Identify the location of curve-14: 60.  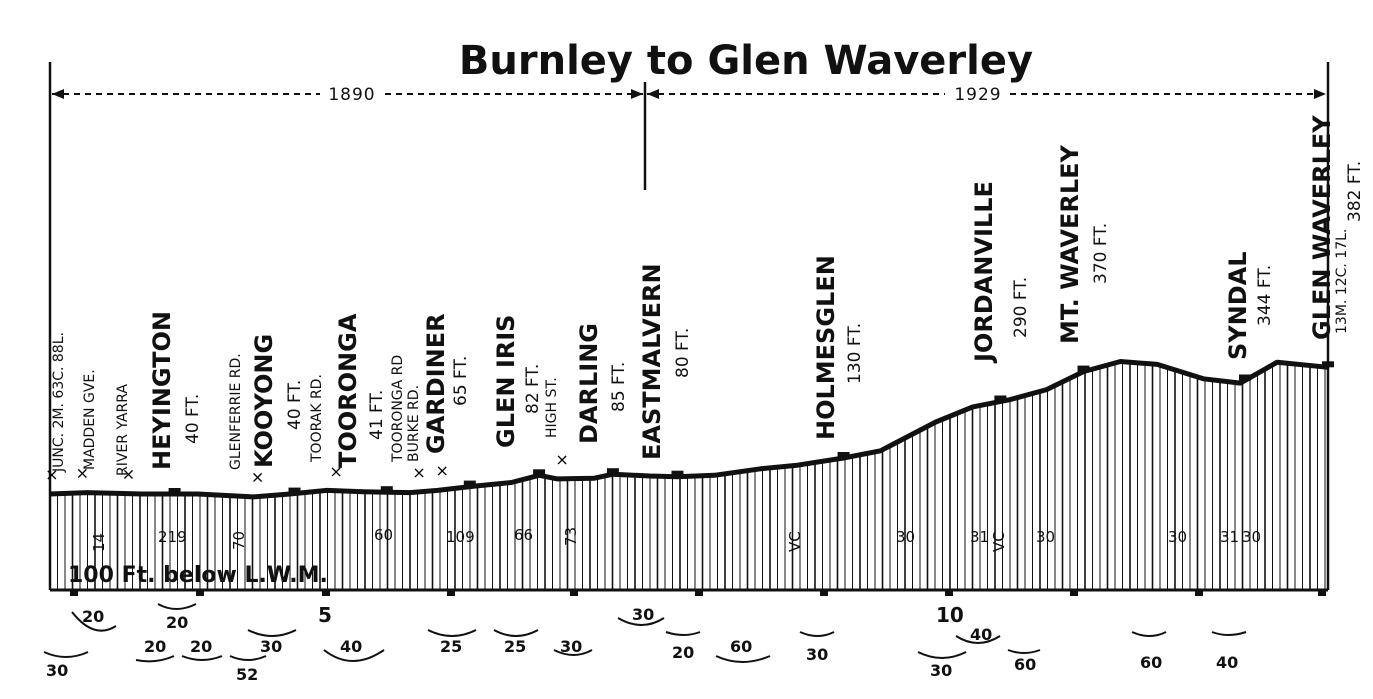
(741, 646).